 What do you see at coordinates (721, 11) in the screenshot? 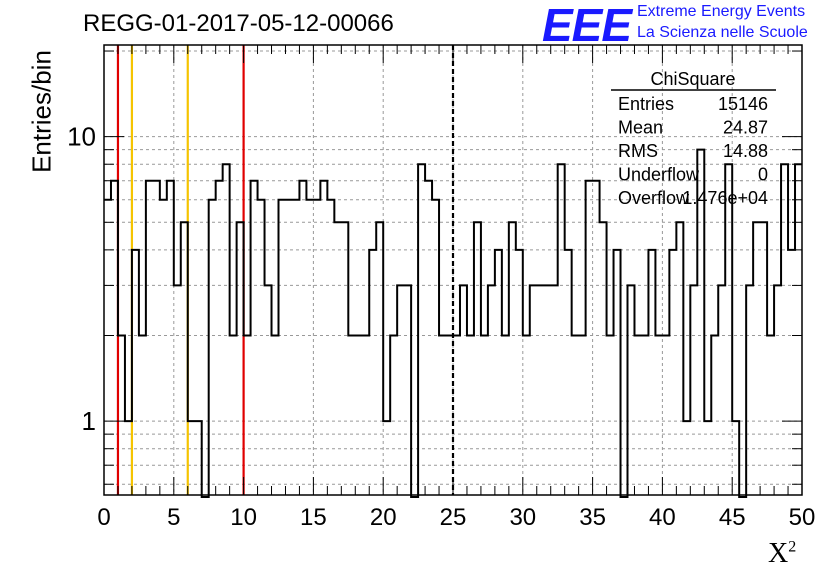
I see `eee-logo-line1: Extreme Energy Events` at bounding box center [721, 11].